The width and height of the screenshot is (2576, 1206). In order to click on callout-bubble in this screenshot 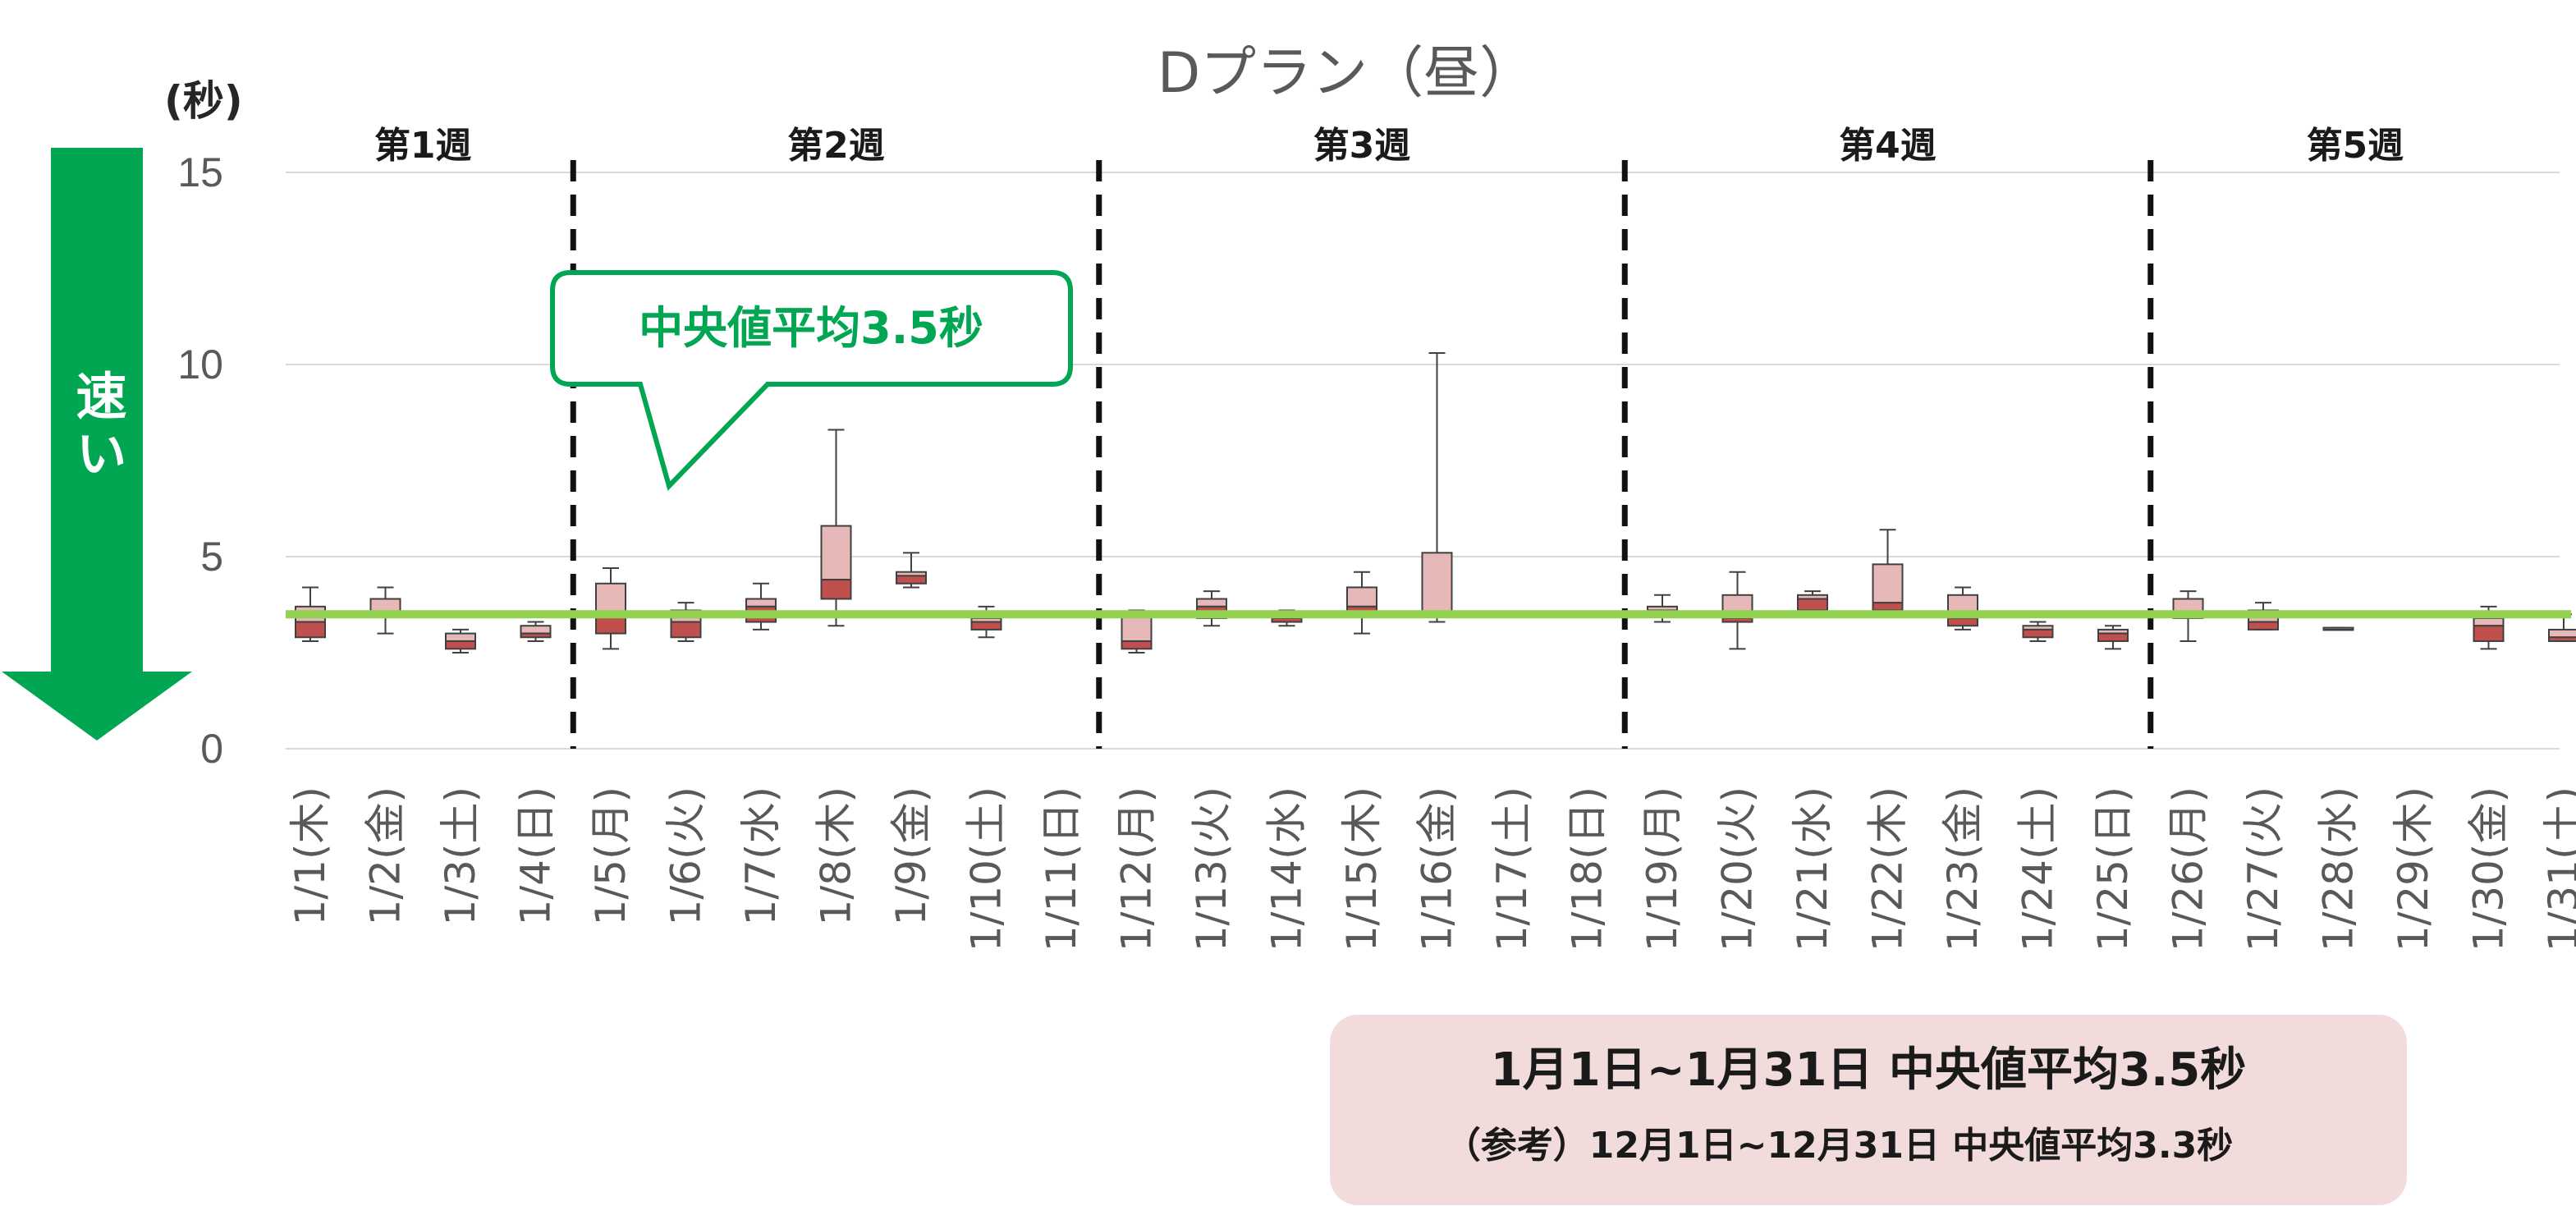, I will do `click(812, 380)`.